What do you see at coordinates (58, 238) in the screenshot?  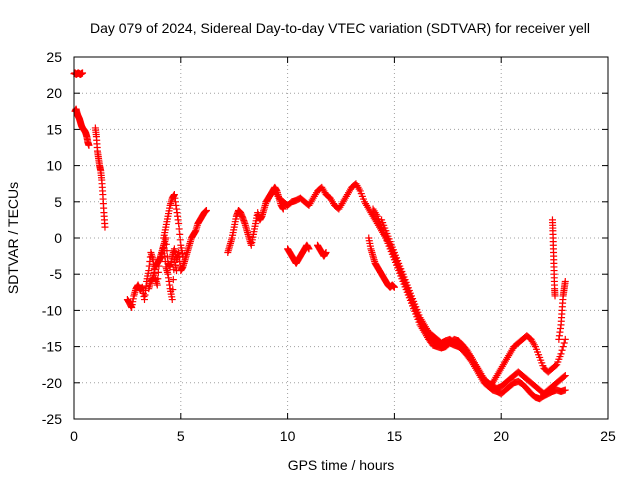 I see `y-tick-label: 0` at bounding box center [58, 238].